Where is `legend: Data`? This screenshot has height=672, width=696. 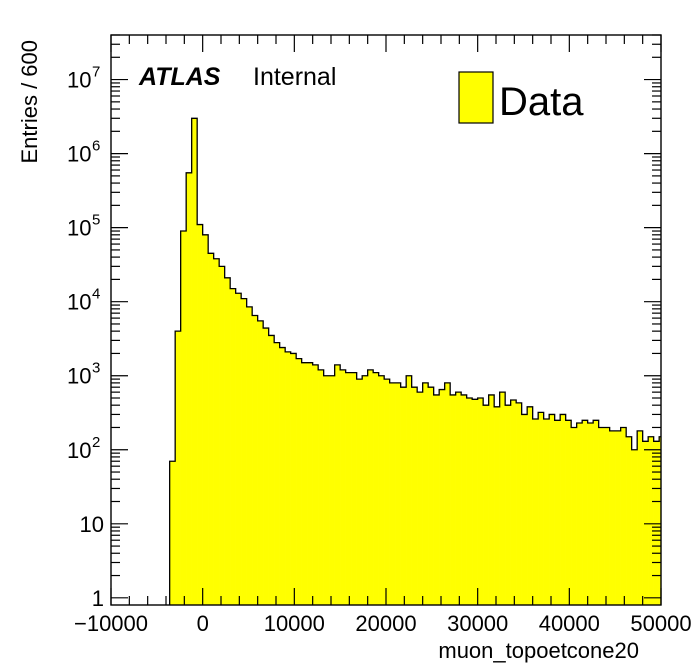
legend: Data is located at coordinates (521, 97).